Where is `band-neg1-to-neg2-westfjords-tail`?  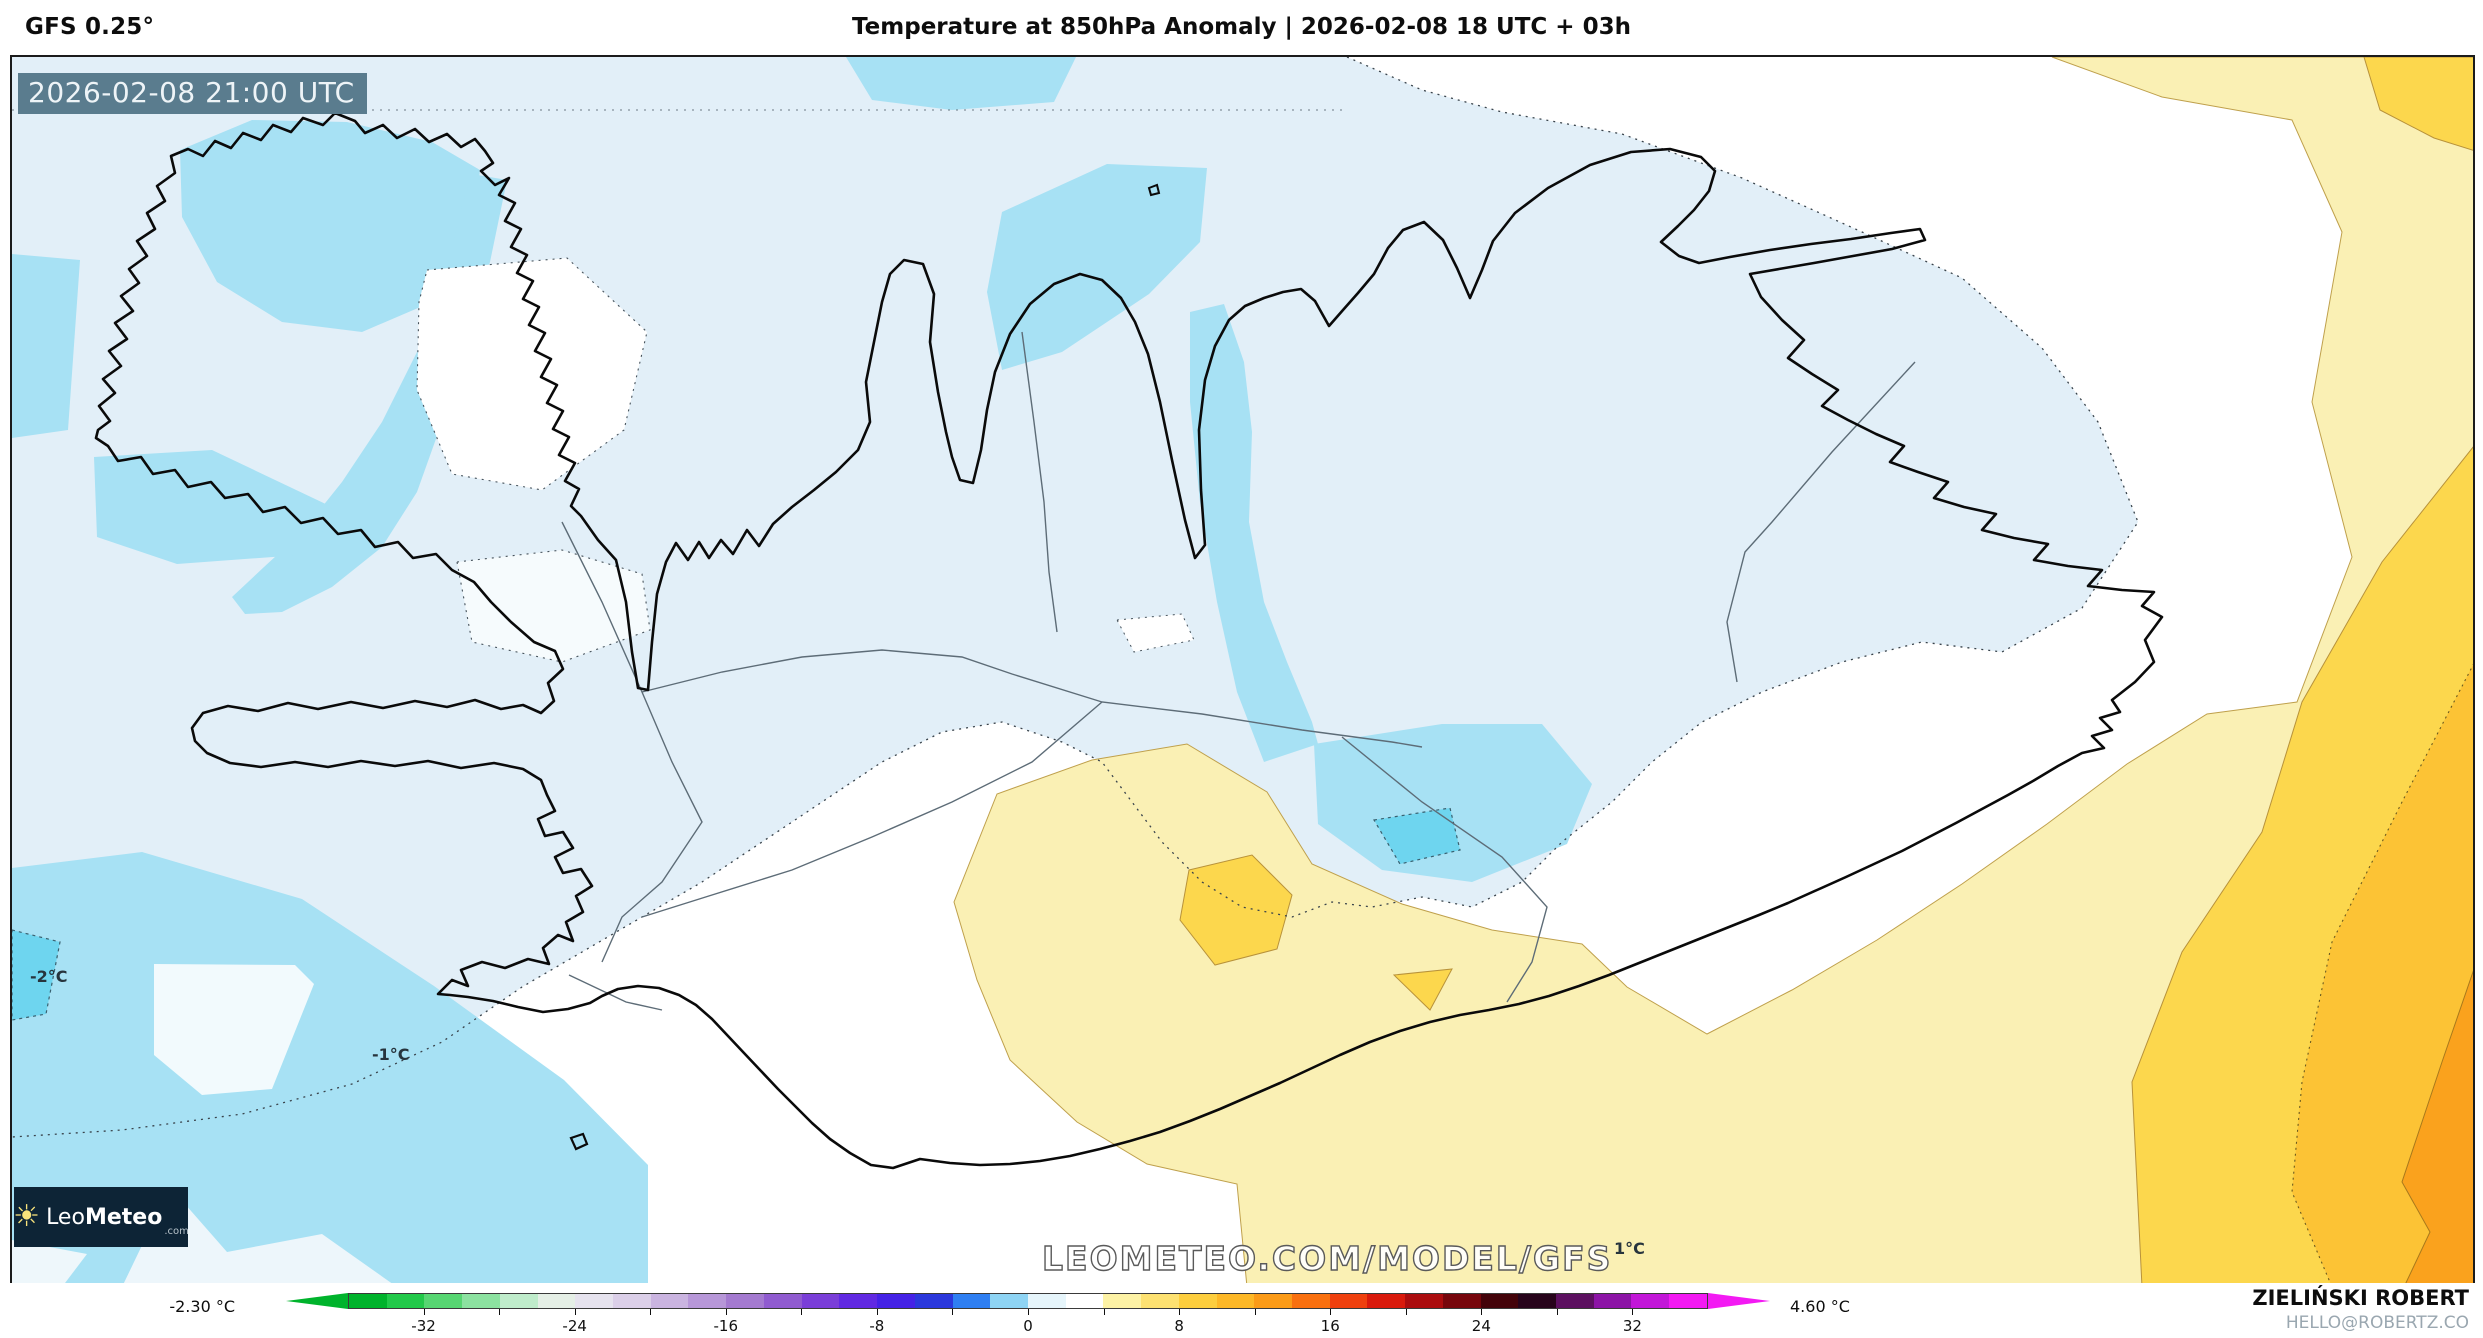
band-neg1-to-neg2-westfjords-tail is located at coordinates (369, 394).